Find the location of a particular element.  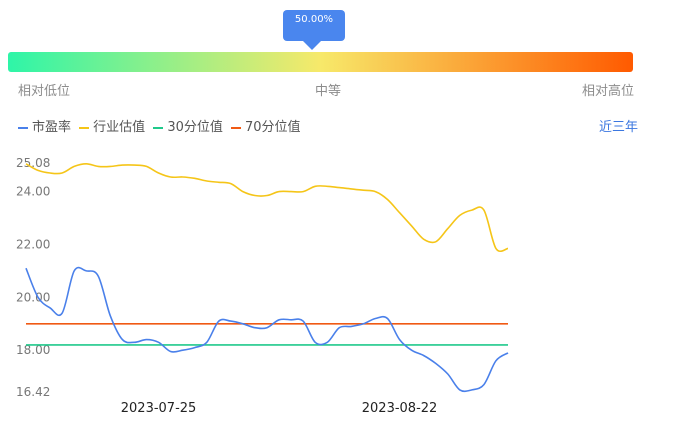

legend-item-industry: 行业估值 is located at coordinates (112, 125).